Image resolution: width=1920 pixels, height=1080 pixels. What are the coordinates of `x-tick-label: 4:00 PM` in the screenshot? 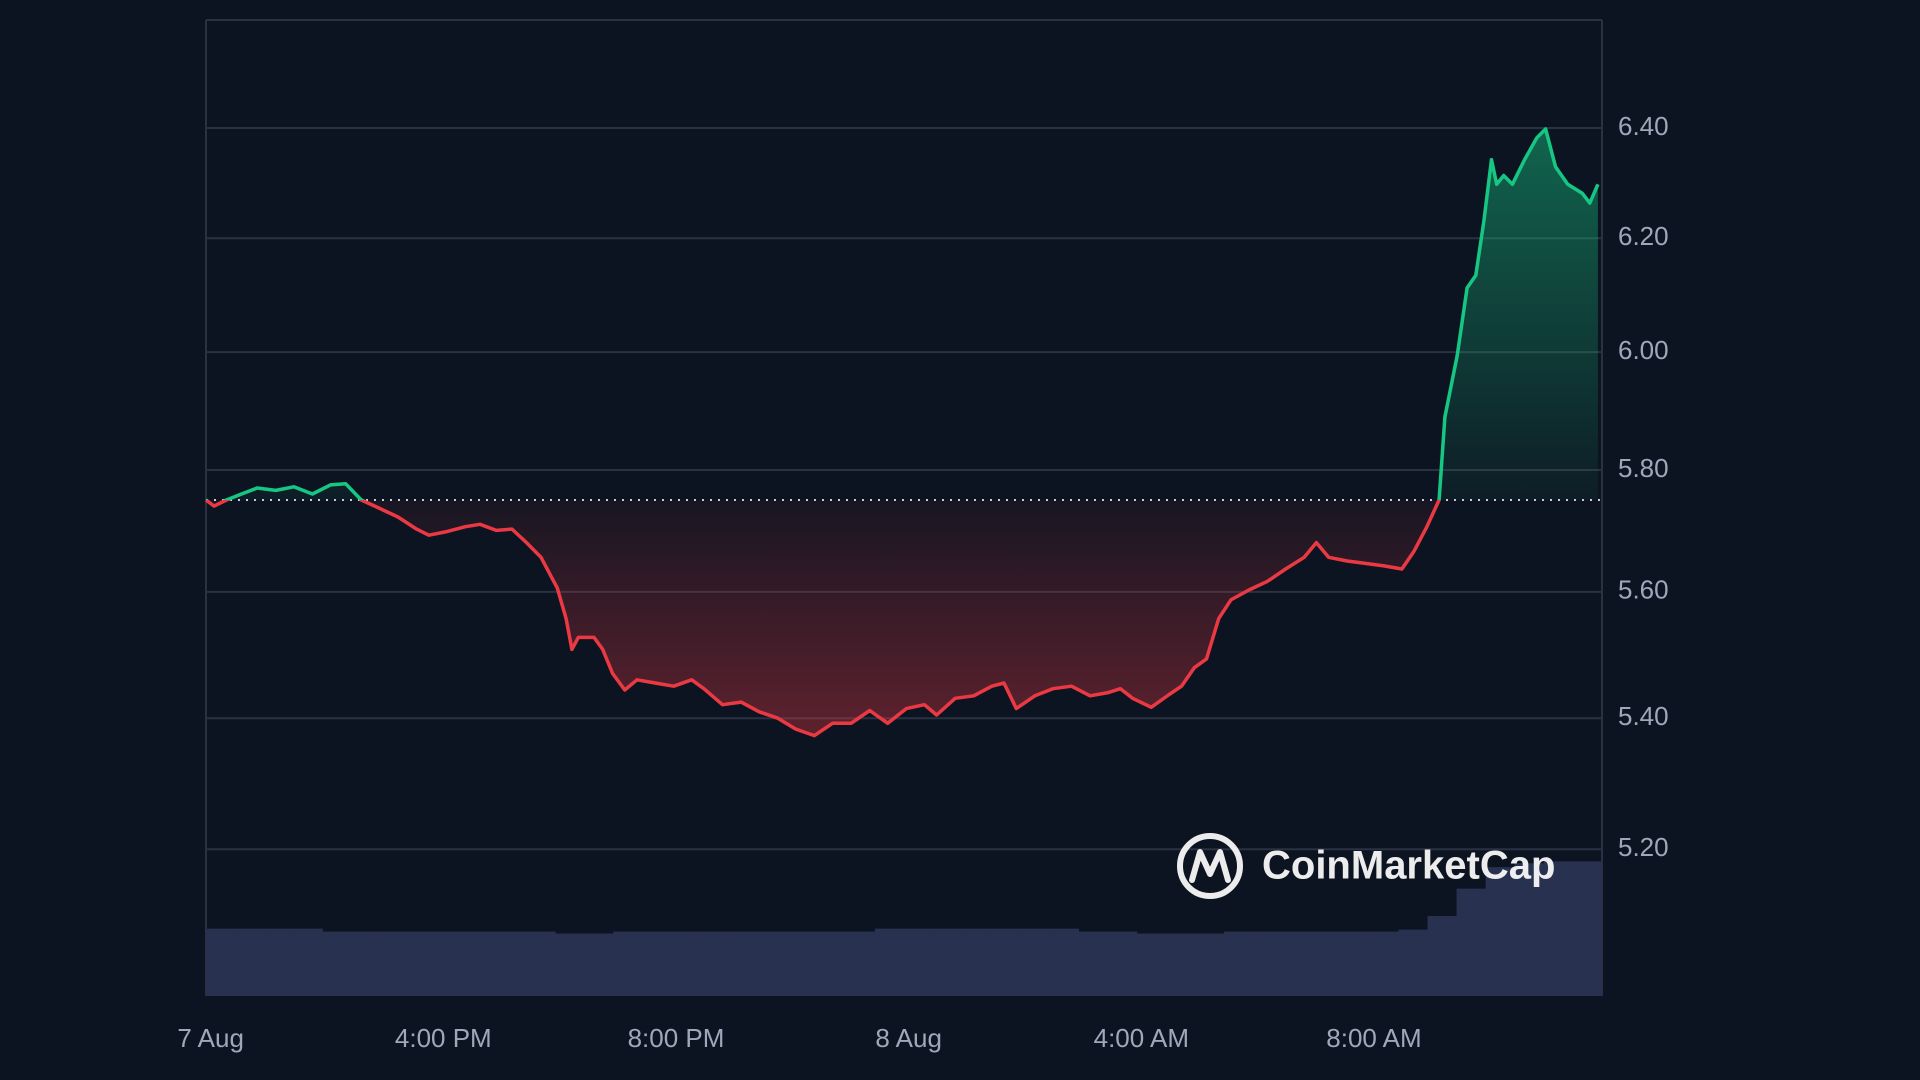 It's located at (443, 1038).